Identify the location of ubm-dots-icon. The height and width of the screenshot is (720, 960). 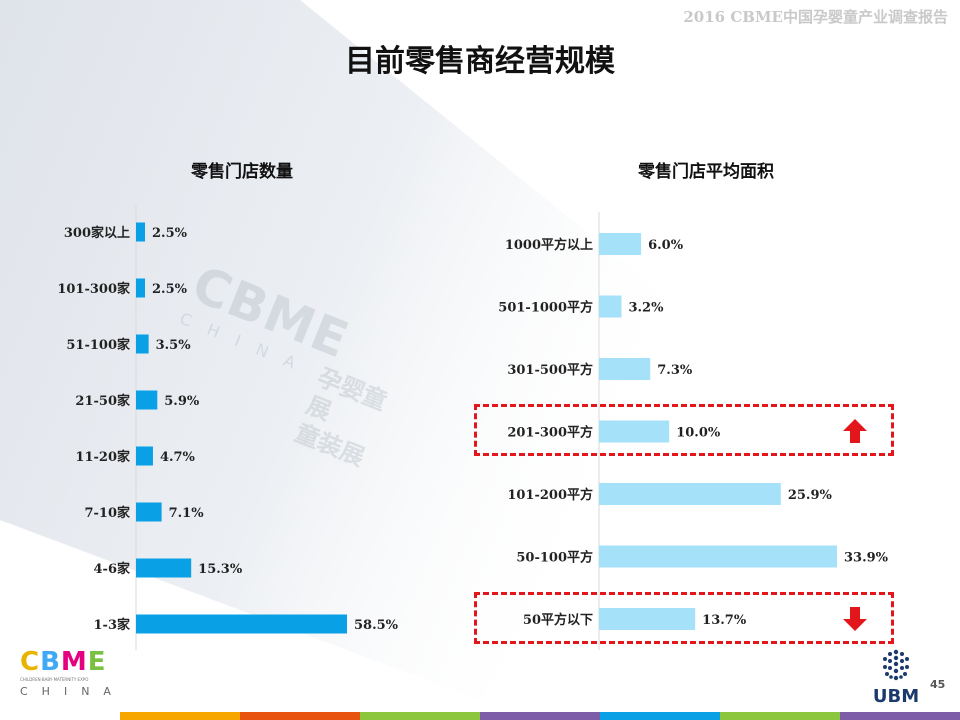
(896, 665).